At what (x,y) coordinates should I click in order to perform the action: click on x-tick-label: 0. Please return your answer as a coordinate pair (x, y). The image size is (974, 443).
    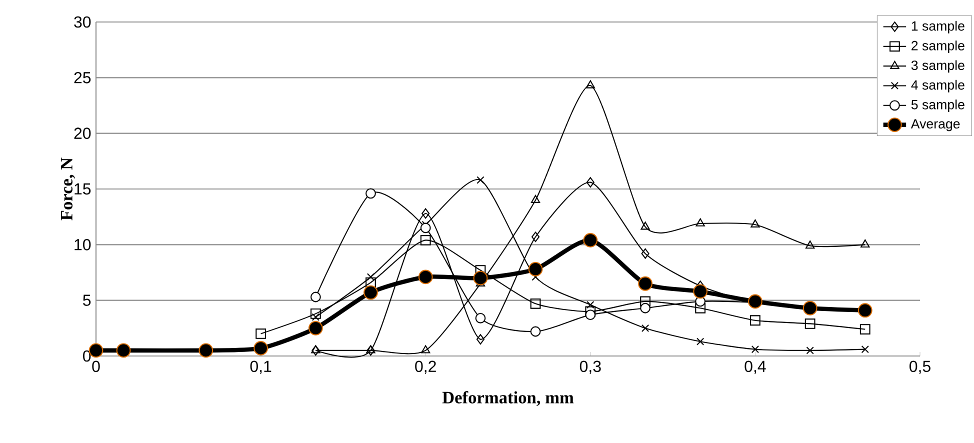
    Looking at the image, I should click on (96, 366).